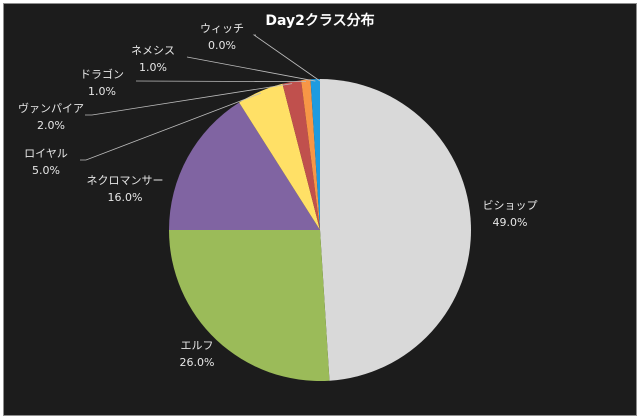 The width and height of the screenshot is (640, 419). Describe the element at coordinates (286, 58) in the screenshot. I see `slice-8-leader-line` at that location.